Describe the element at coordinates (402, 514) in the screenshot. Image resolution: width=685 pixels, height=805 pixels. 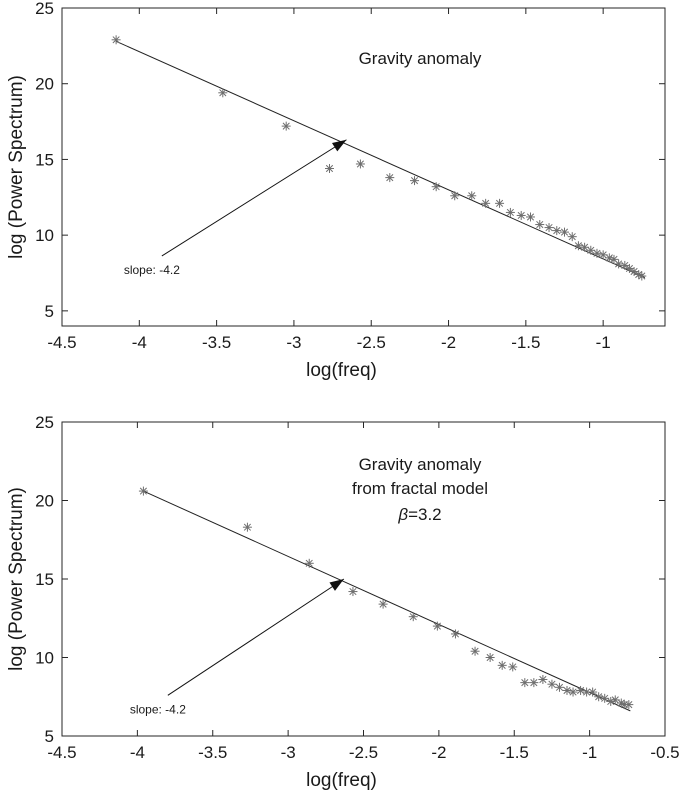
I see `beta-symbol: β` at that location.